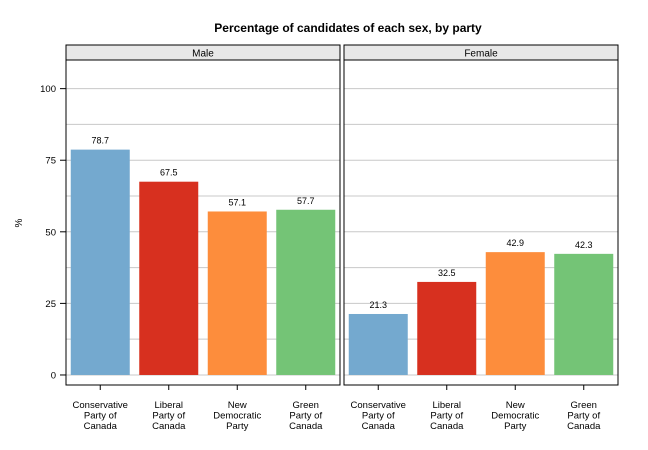 This screenshot has width=648, height=450. I want to click on y-tick-label: 100, so click(48, 89).